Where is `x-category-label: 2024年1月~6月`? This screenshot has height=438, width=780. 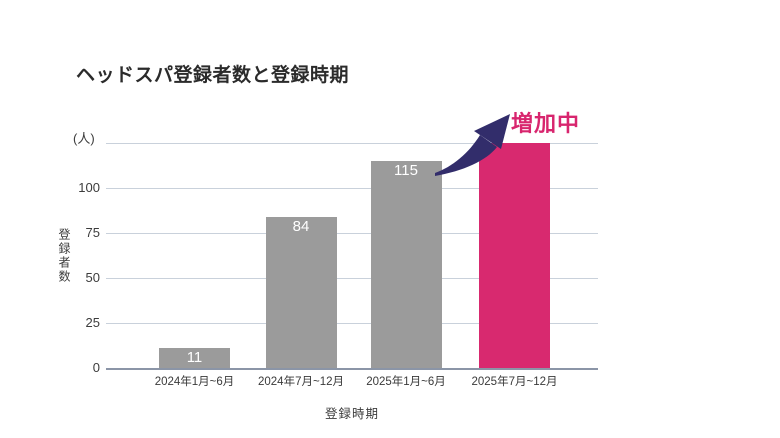 x-category-label: 2024年1月~6月 is located at coordinates (194, 382).